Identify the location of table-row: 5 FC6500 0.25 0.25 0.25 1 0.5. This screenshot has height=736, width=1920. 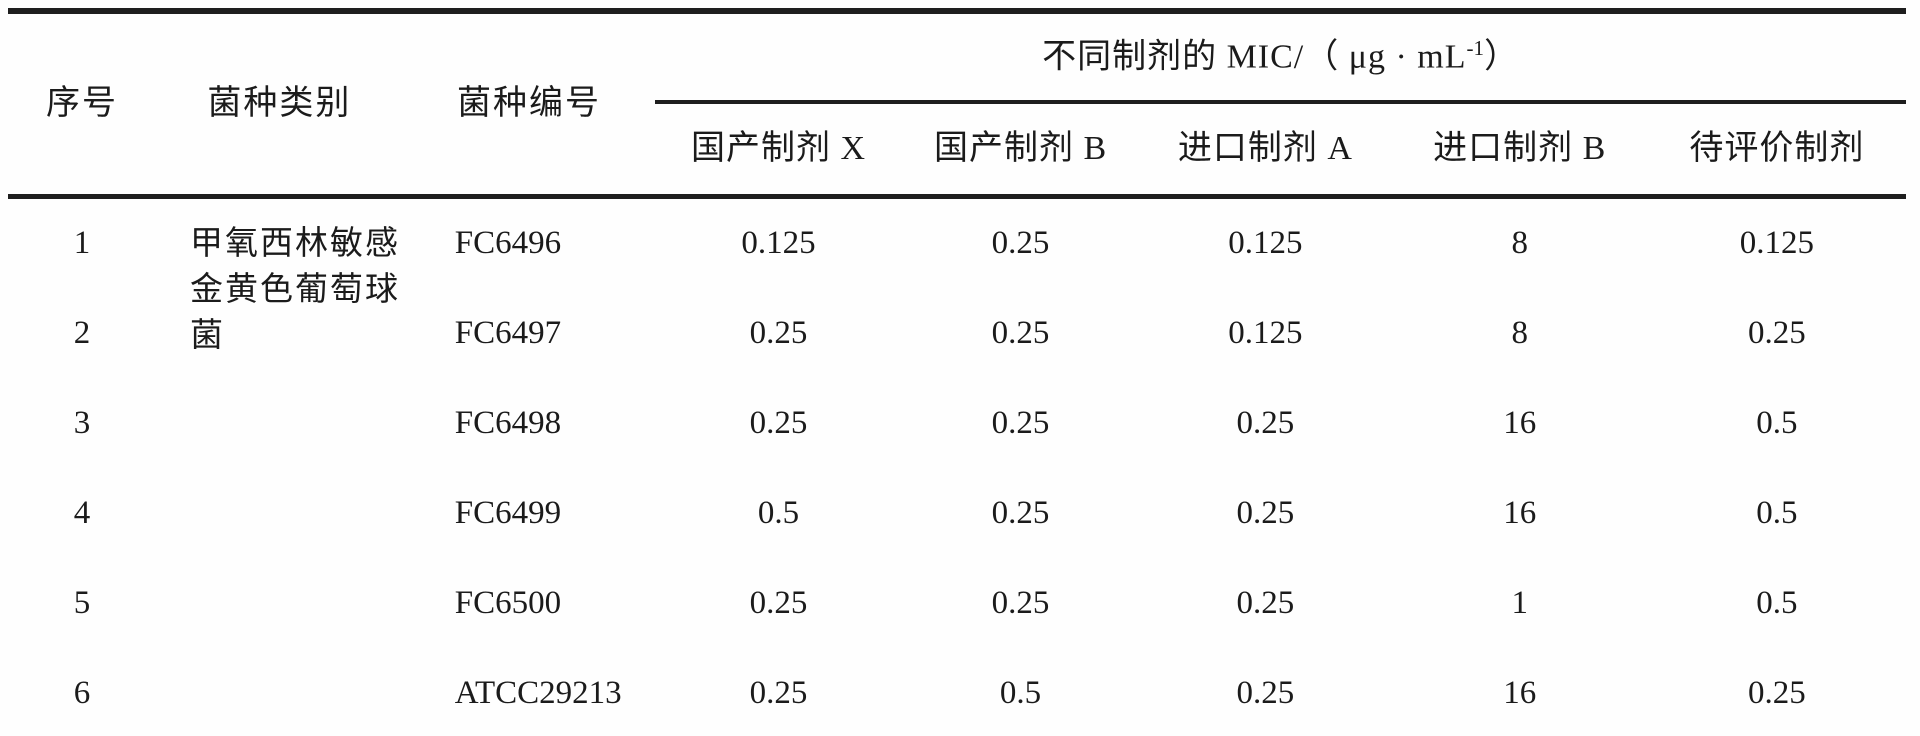
(957, 604).